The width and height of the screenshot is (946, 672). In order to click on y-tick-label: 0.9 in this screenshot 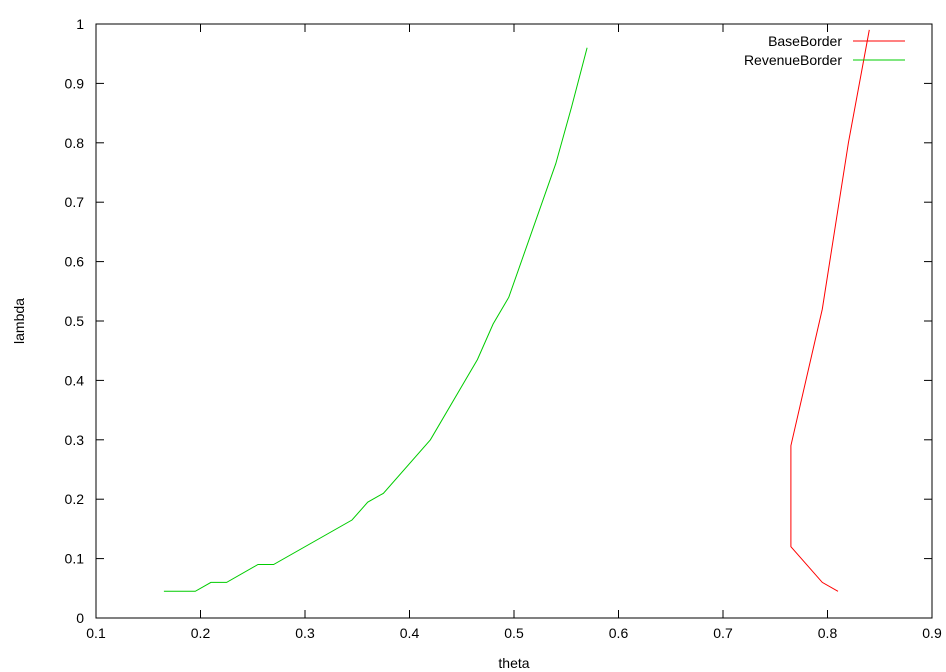, I will do `click(75, 83)`.